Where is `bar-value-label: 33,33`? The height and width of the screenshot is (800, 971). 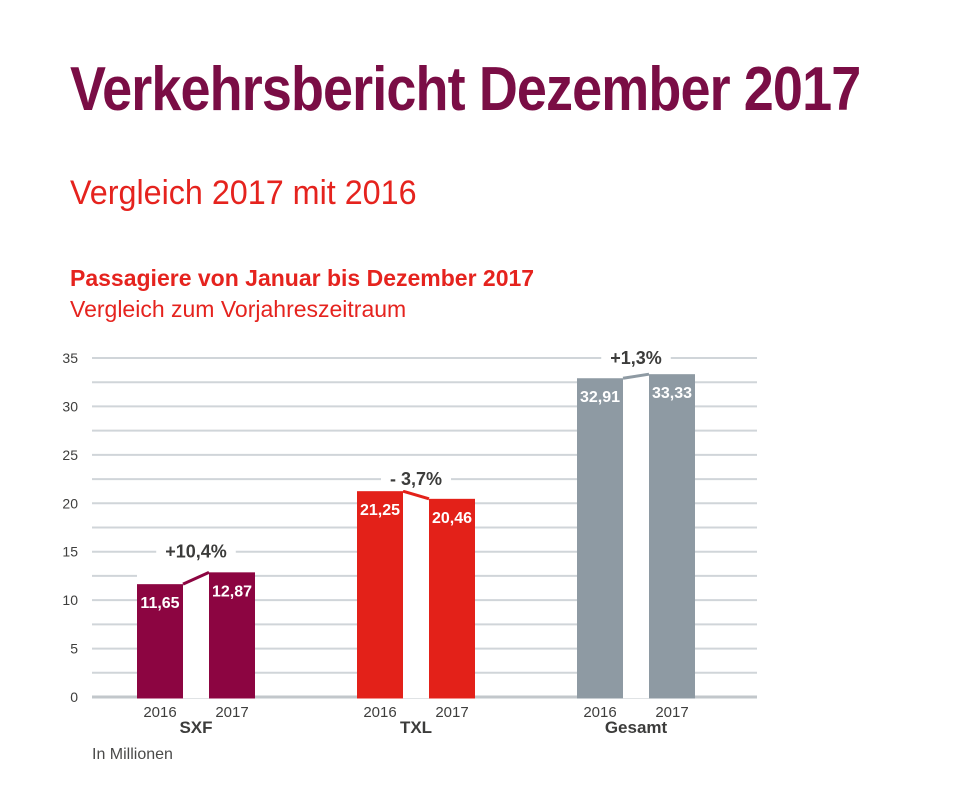
bar-value-label: 33,33 is located at coordinates (672, 393).